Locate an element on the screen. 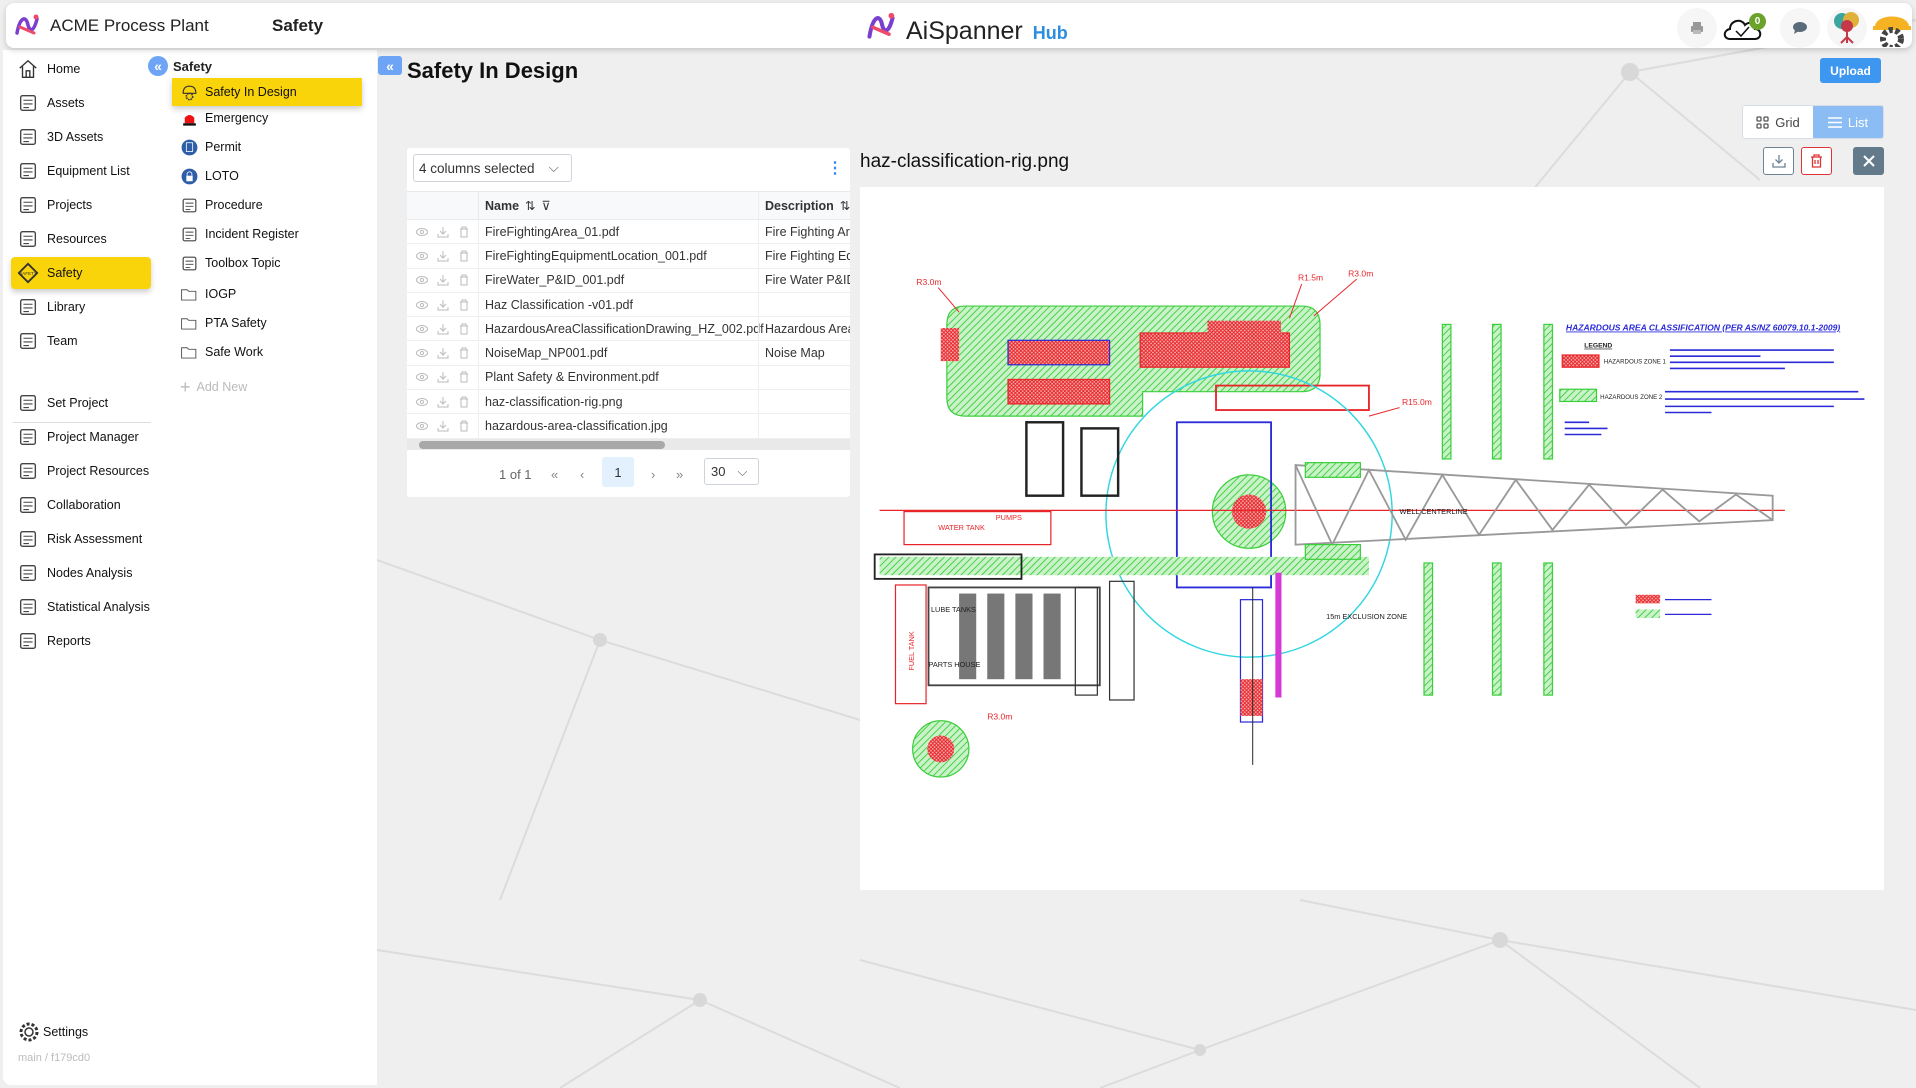  name-column-header: Name ⇅ ⊽ is located at coordinates (621, 205).